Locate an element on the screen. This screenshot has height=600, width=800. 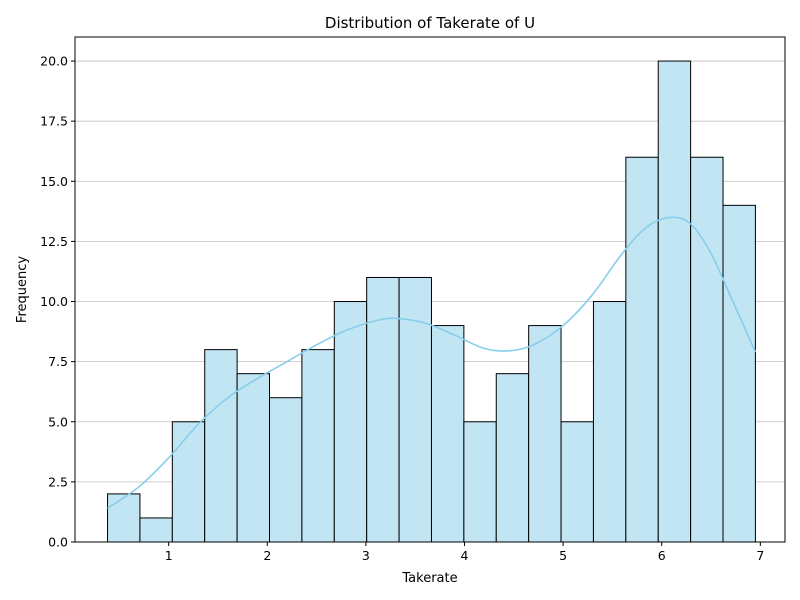
y-tick-label-1: 2.5 is located at coordinates (58, 481).